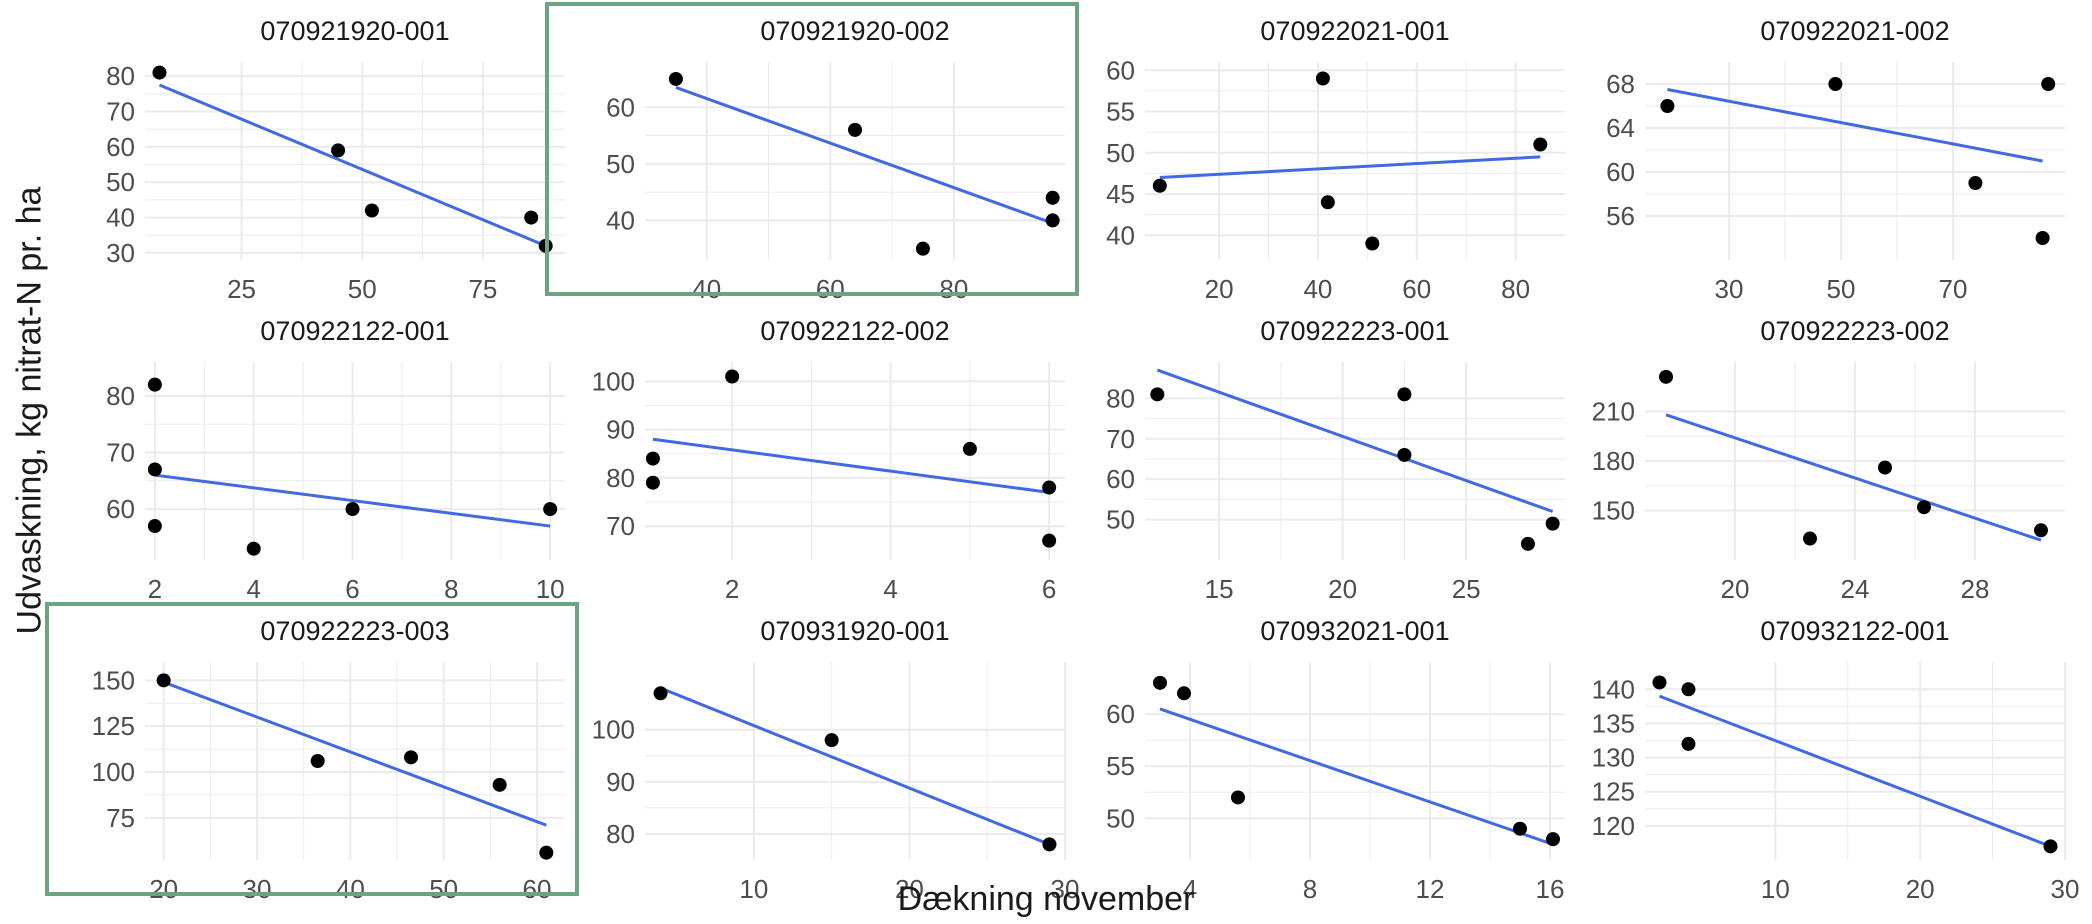 The height and width of the screenshot is (924, 2092). Describe the element at coordinates (312, 754) in the screenshot. I see `panel-070922223-003: 20 30 40 50 60 75 100 125 150 070922223-003` at that location.